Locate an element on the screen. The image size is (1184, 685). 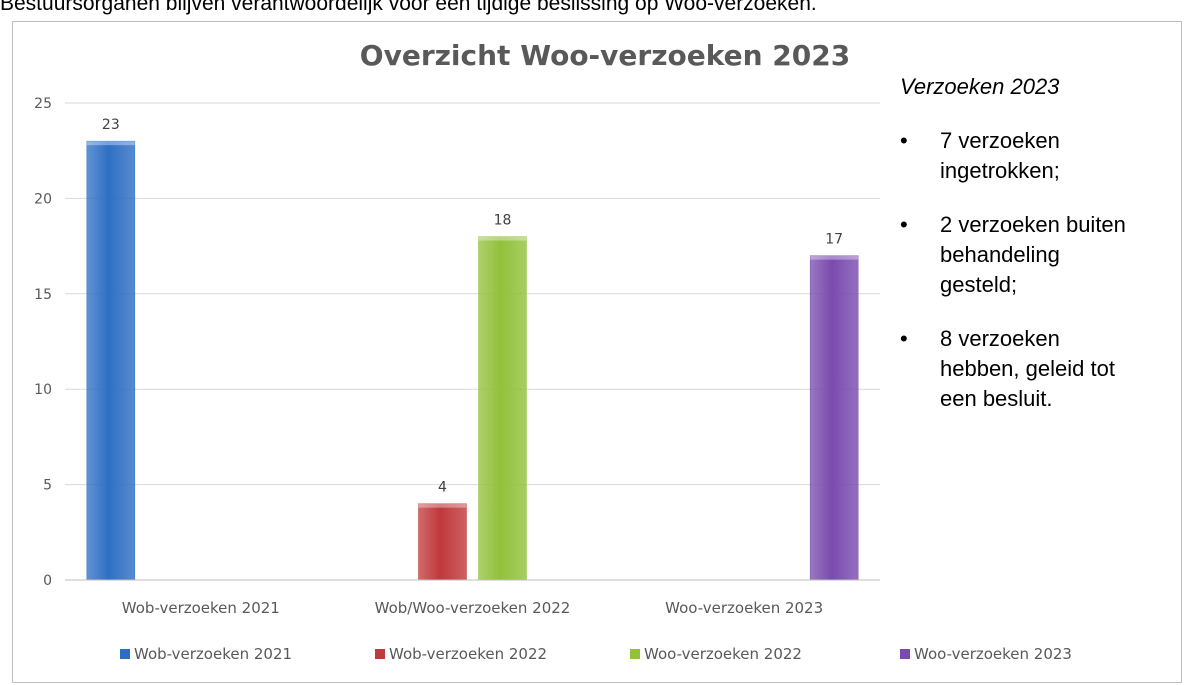
x-category-label: Woo-verzoeken 2023 is located at coordinates (744, 608).